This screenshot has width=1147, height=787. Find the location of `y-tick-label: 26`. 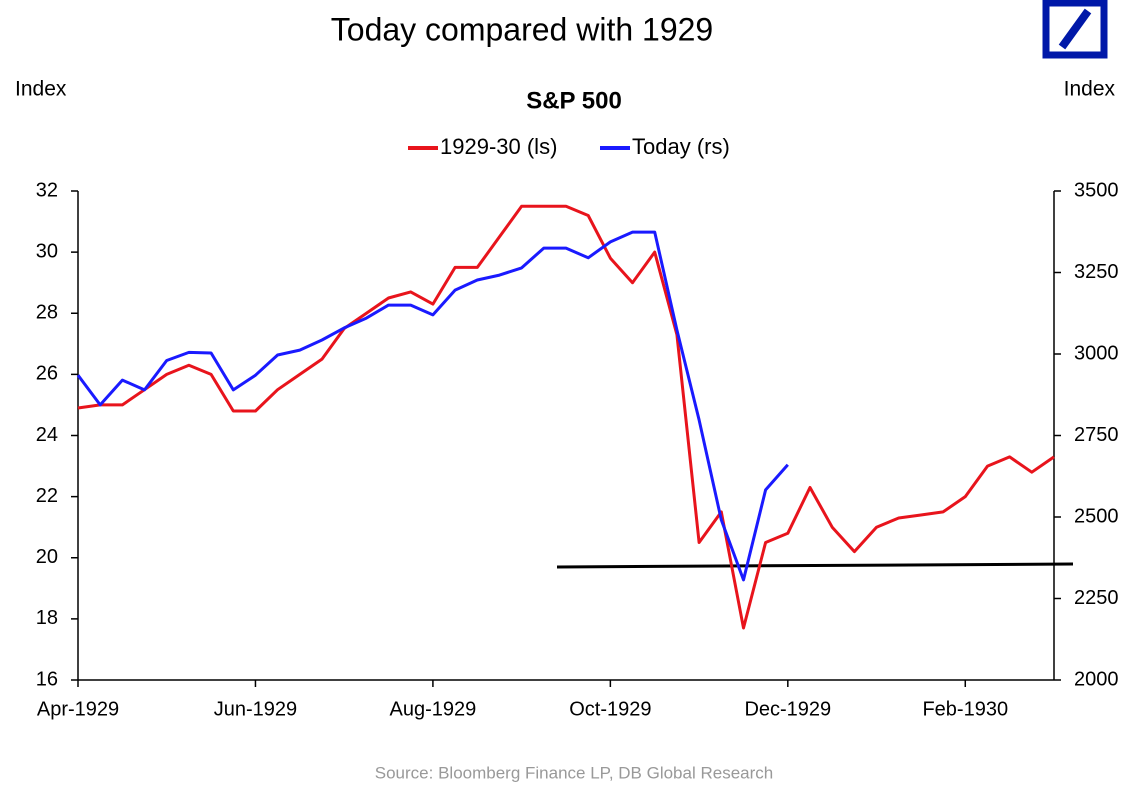

y-tick-label: 26 is located at coordinates (47, 374).